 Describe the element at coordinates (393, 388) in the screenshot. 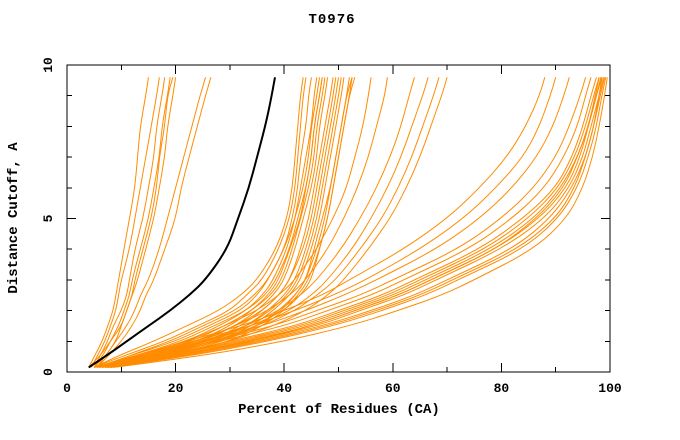

I see `x-tick-label: 60` at that location.